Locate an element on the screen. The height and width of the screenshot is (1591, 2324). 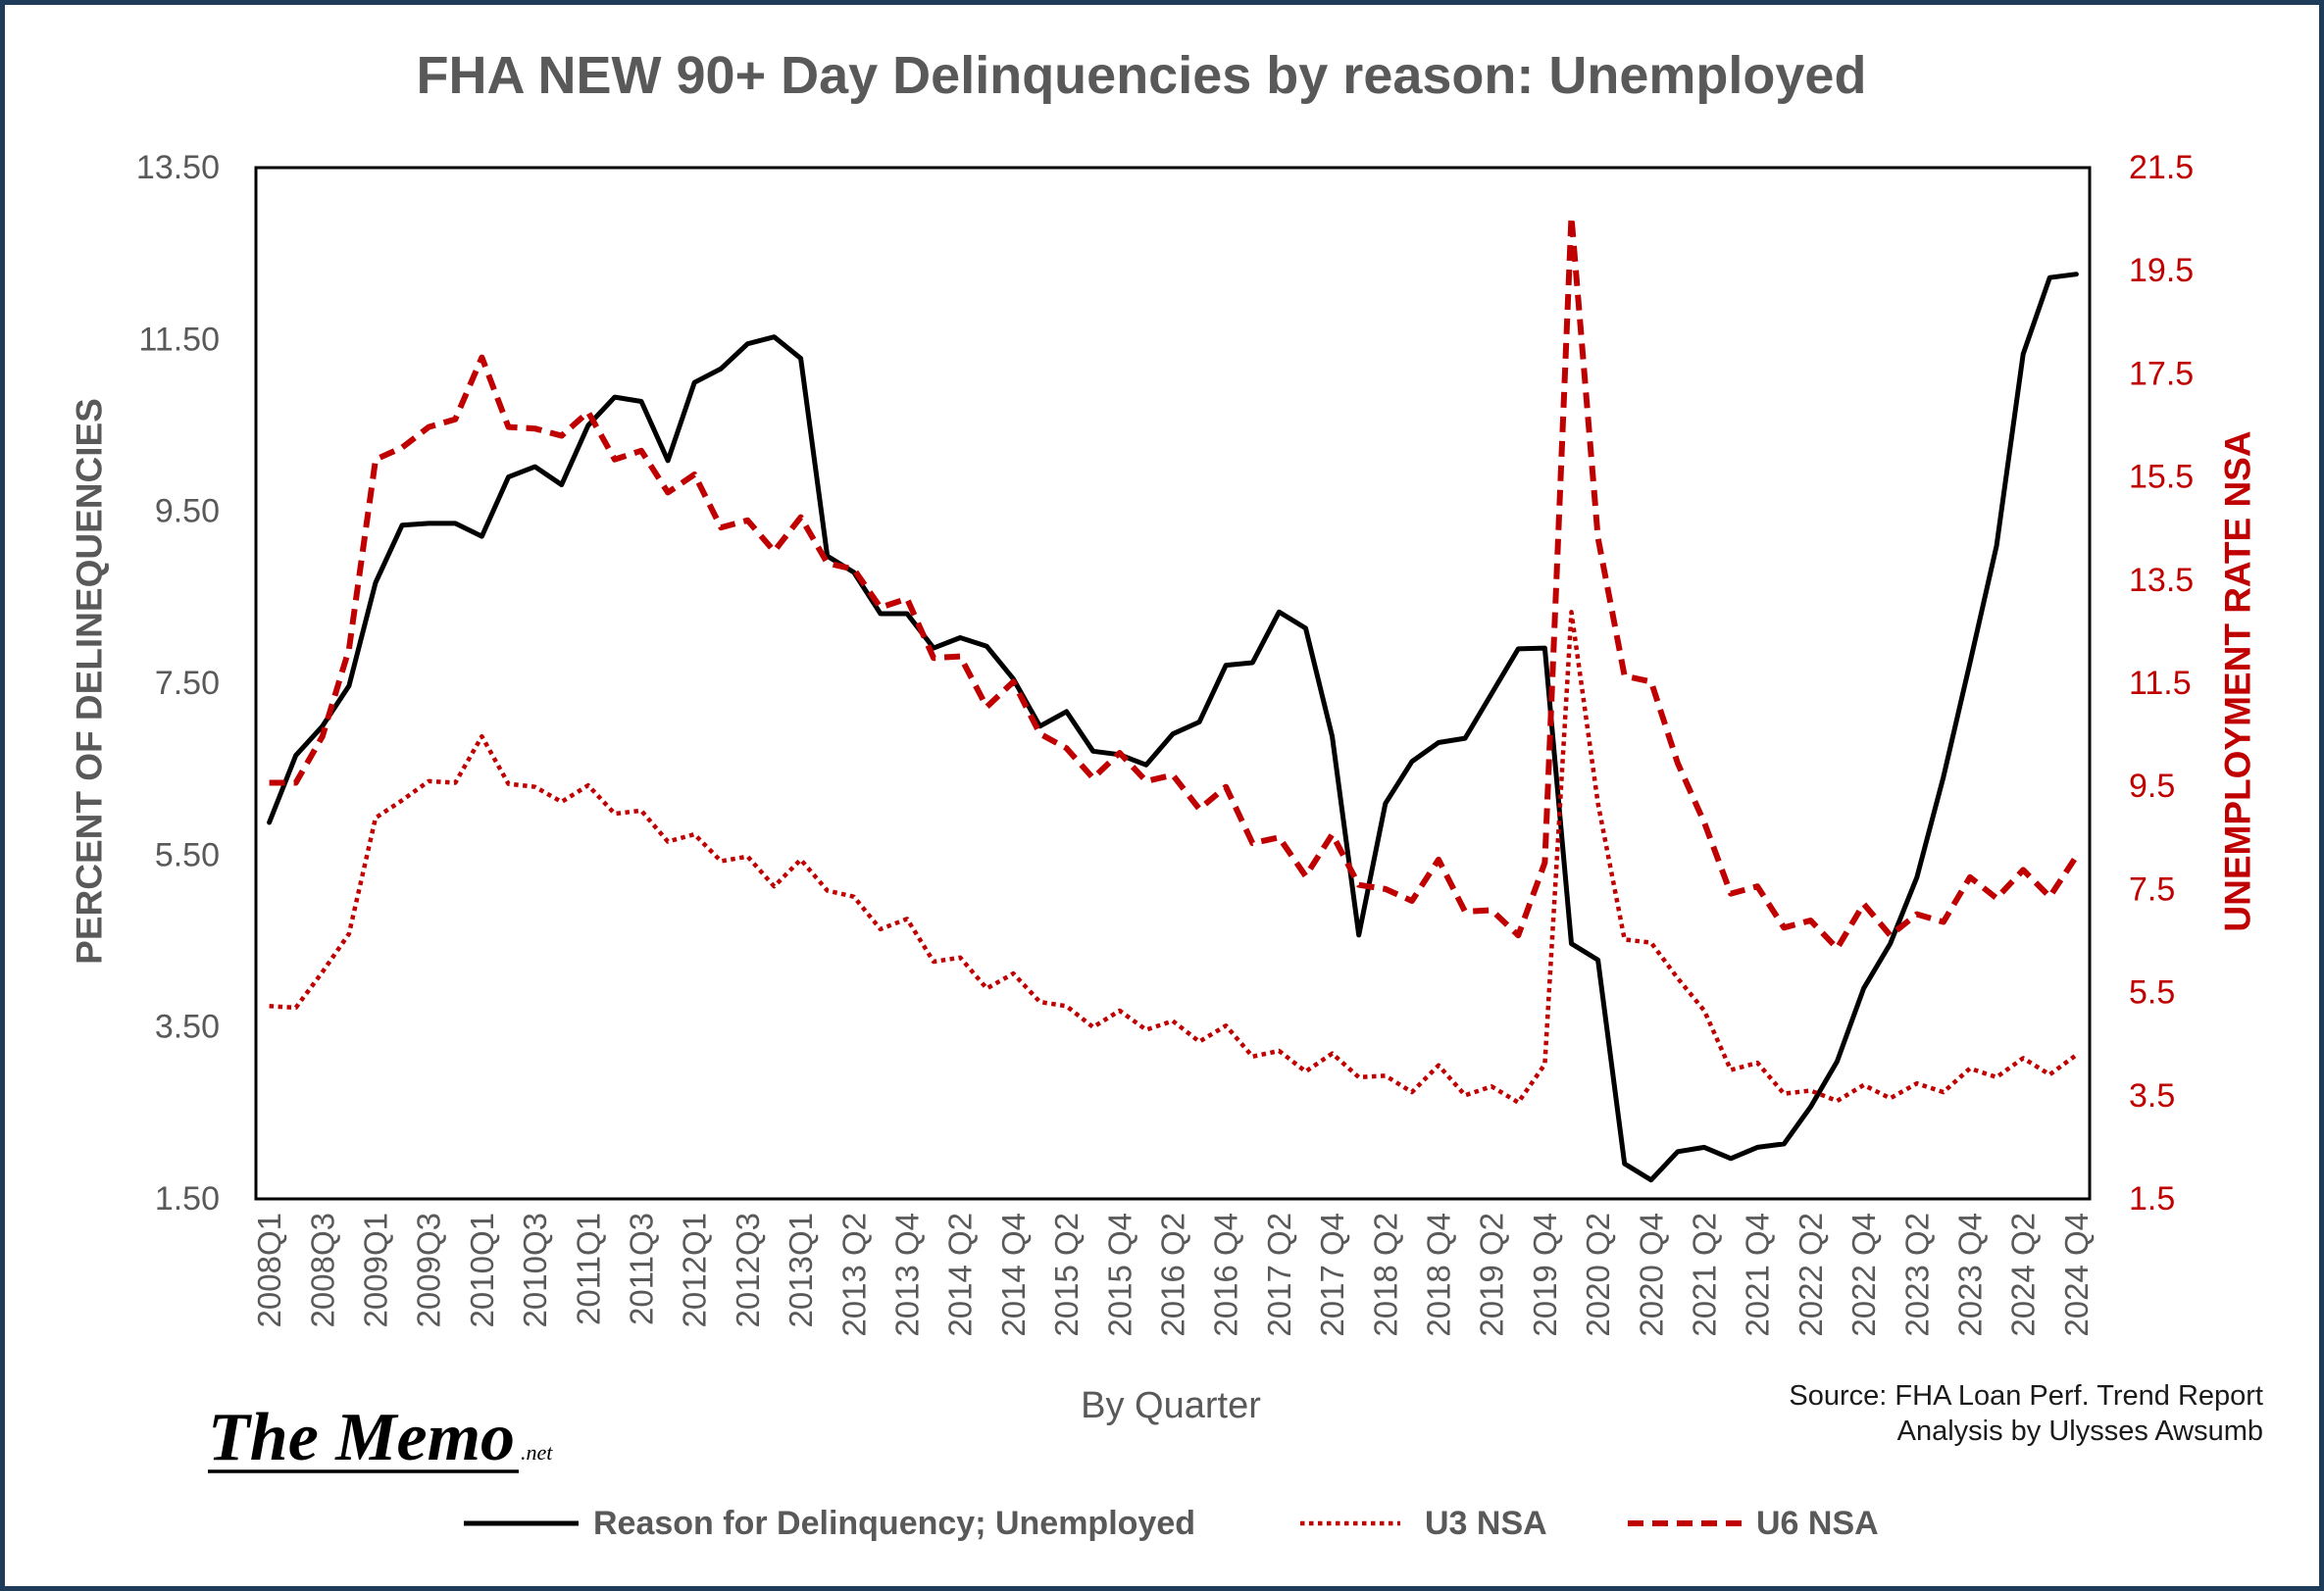
x-tick-label: 2010Q1 is located at coordinates (482, 1270).